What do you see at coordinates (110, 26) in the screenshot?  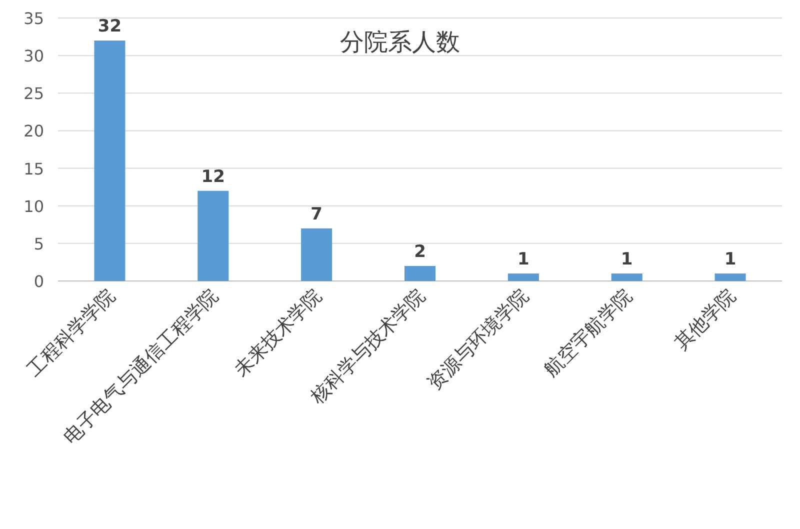 I see `data-label: 32` at bounding box center [110, 26].